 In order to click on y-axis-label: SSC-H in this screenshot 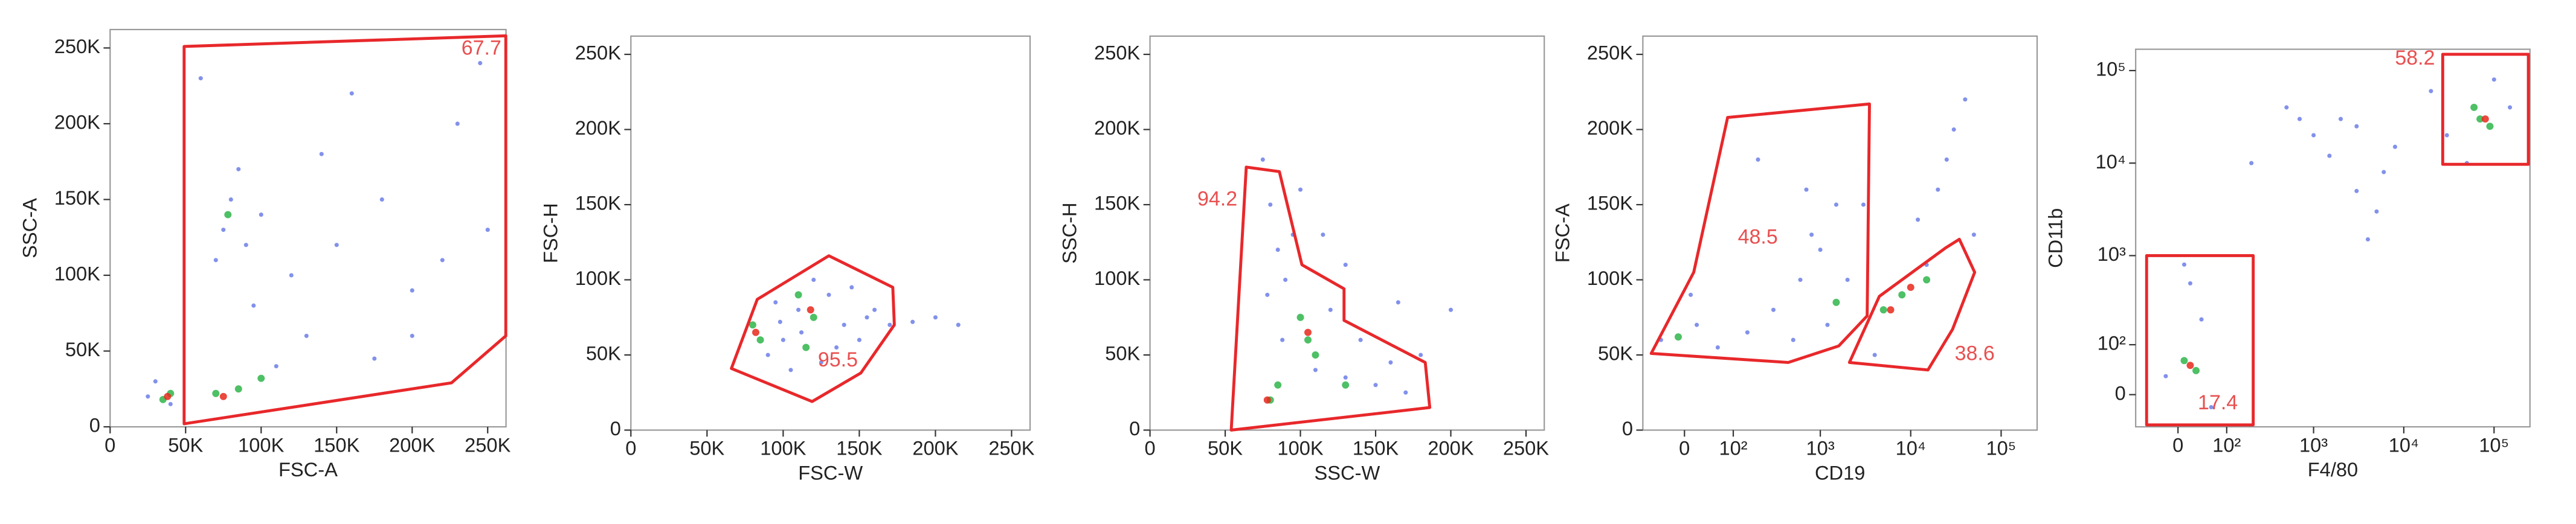, I will do `click(1069, 233)`.